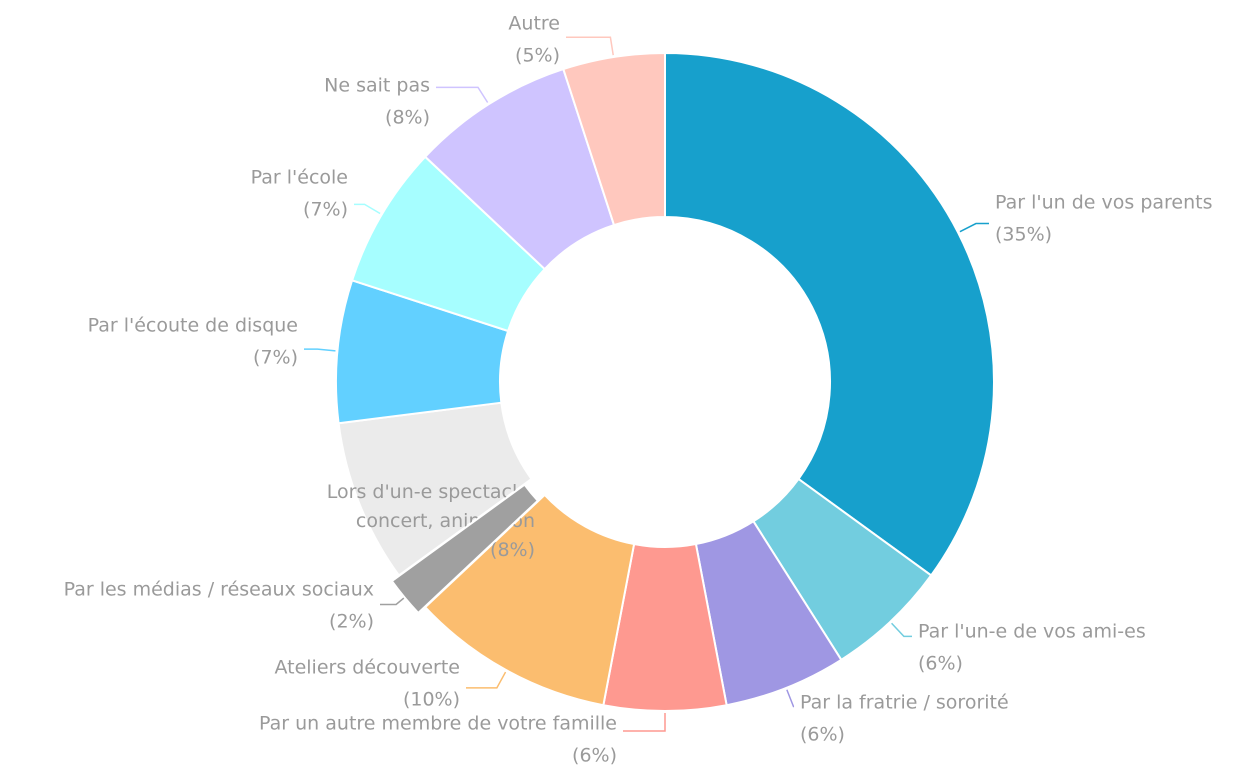  What do you see at coordinates (1104, 203) in the screenshot?
I see `slice-name: Par l'un de vos parents` at bounding box center [1104, 203].